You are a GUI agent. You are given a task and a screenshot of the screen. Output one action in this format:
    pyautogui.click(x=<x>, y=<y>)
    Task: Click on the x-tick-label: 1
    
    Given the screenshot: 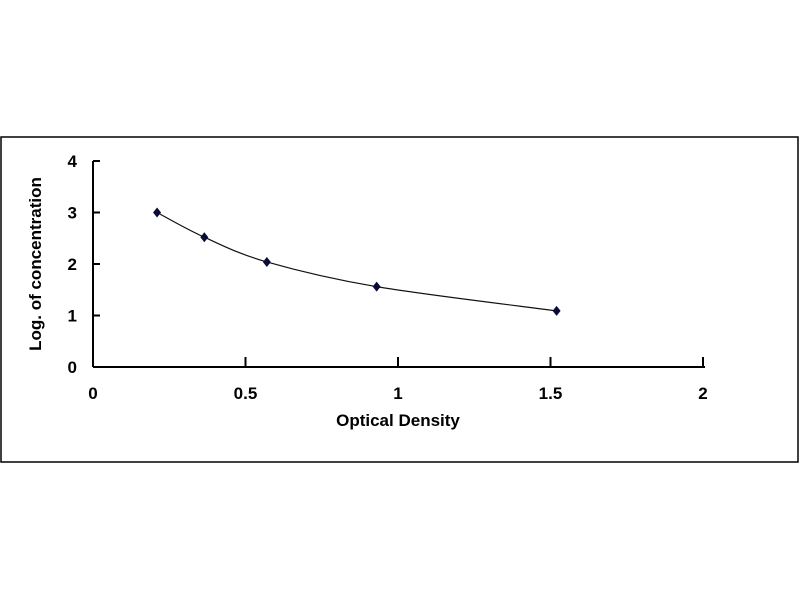 What is the action you would take?
    pyautogui.click(x=397, y=393)
    